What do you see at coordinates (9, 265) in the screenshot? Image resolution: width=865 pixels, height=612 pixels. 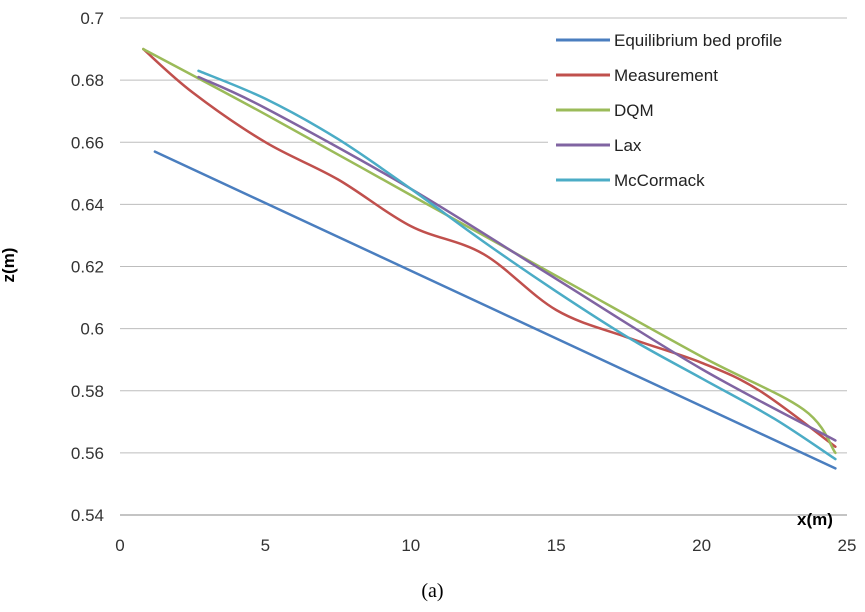 I see `y-axis-label: z(m)` at bounding box center [9, 265].